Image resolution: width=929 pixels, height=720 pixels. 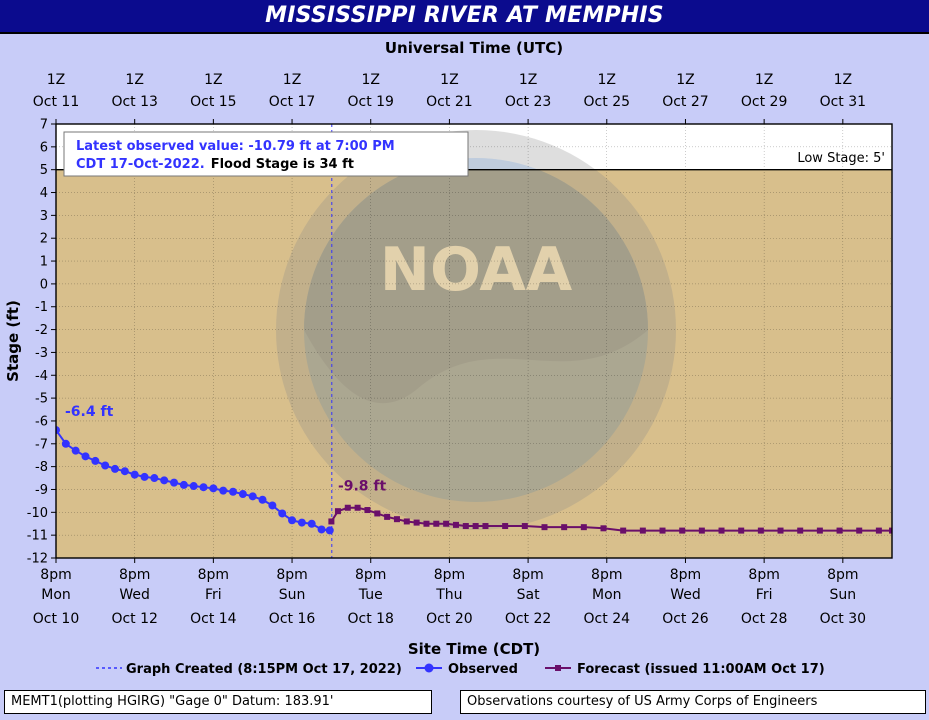 I want to click on low-stage-label: Low Stage: 5', so click(x=841, y=158).